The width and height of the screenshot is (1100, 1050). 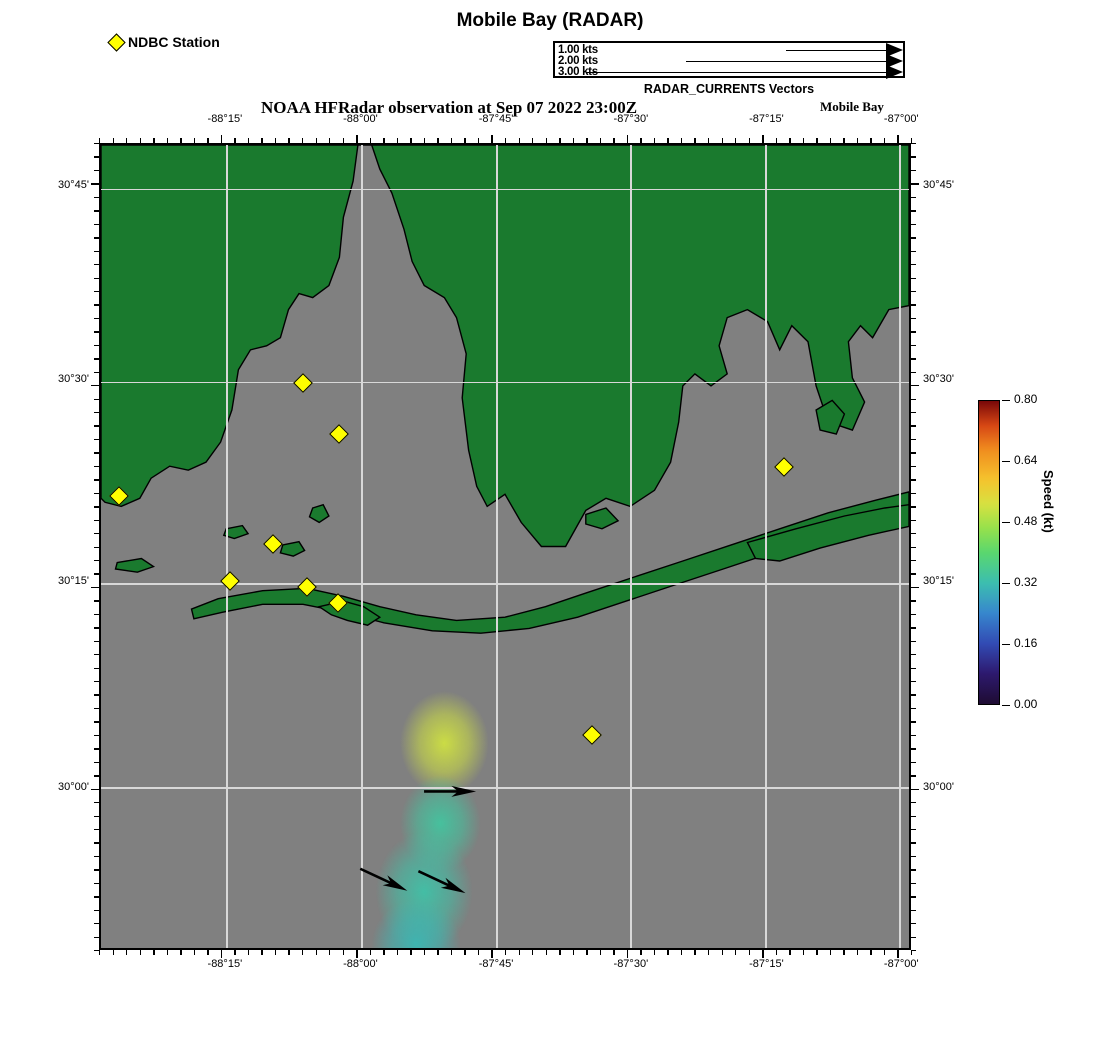 I want to click on x-axis-tick-label: -87°45', so click(x=496, y=119).